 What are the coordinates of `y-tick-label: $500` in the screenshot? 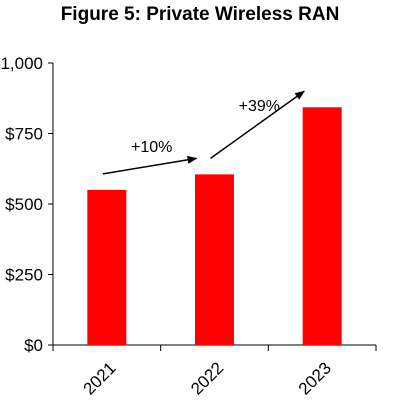 It's located at (24, 204).